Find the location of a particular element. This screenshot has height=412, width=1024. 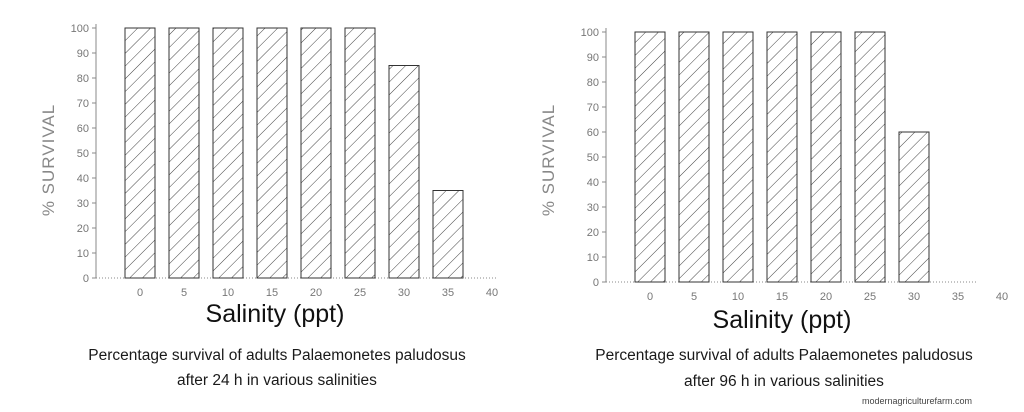

caption-line-2: after 24 h in various salinities is located at coordinates (277, 380).